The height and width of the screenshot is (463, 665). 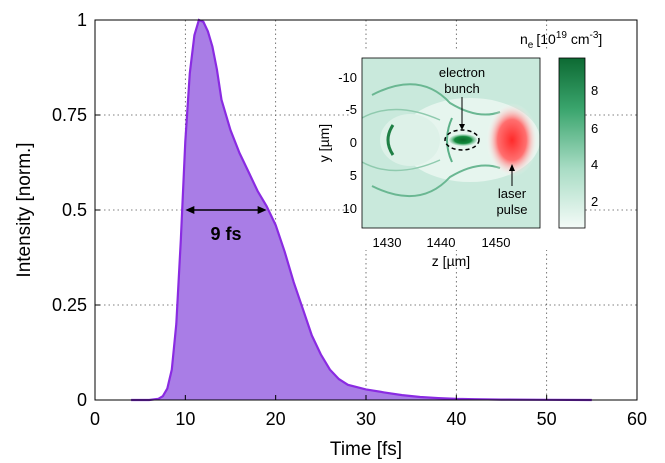 I want to click on inset-y-tick-label: -5, so click(x=351, y=109).